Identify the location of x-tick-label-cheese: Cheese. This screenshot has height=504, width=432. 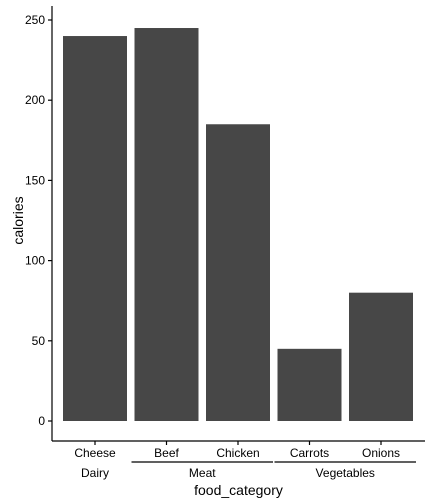
(95, 453).